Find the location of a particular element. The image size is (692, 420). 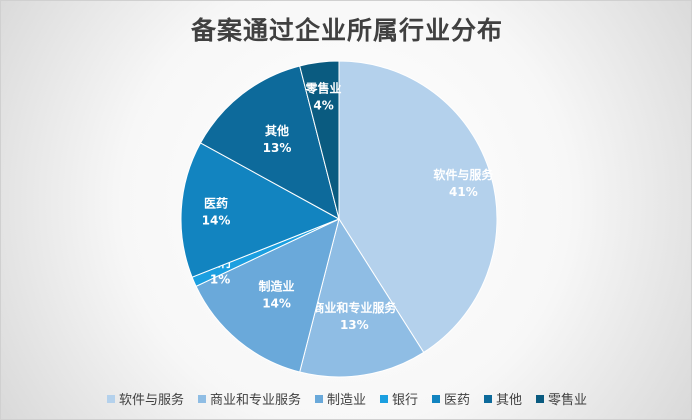

legend: 软件与服务 商业和专业服务 制造业 银行 医药 其他 零售业 is located at coordinates (346, 398).